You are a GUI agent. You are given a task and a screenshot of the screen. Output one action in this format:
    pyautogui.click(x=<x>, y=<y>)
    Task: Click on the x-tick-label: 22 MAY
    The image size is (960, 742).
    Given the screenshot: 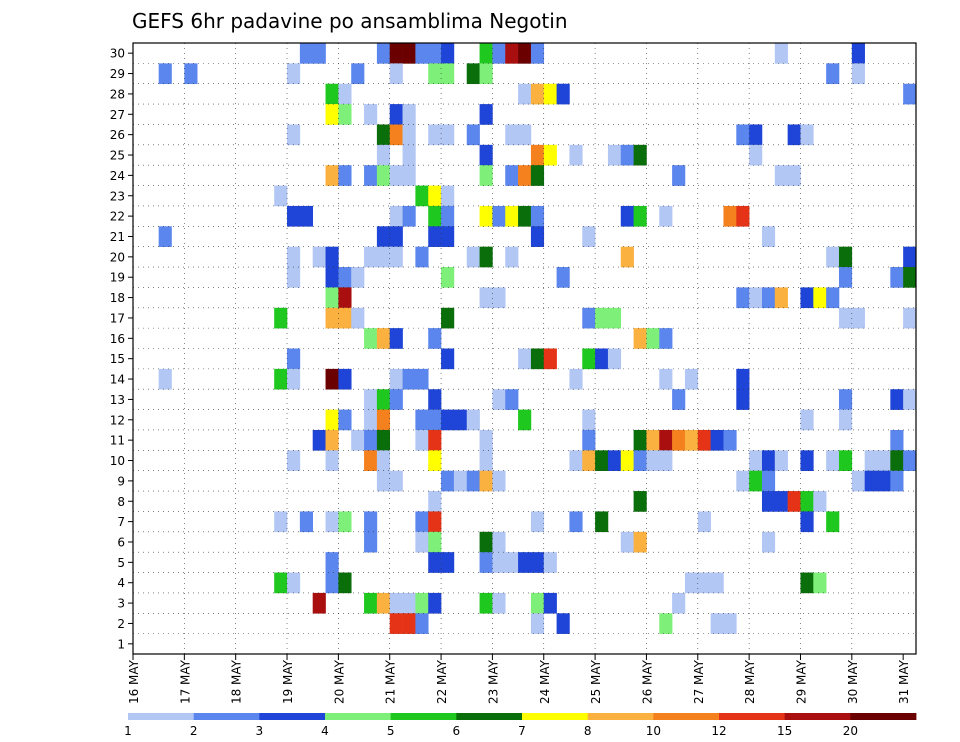 What is the action you would take?
    pyautogui.click(x=442, y=681)
    